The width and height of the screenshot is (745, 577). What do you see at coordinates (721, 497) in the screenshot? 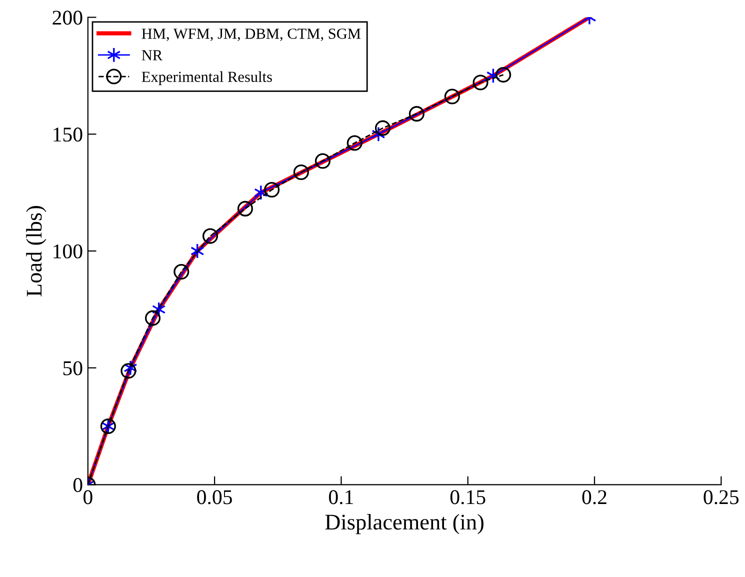
I see `x-tick-label: 0.25` at bounding box center [721, 497].